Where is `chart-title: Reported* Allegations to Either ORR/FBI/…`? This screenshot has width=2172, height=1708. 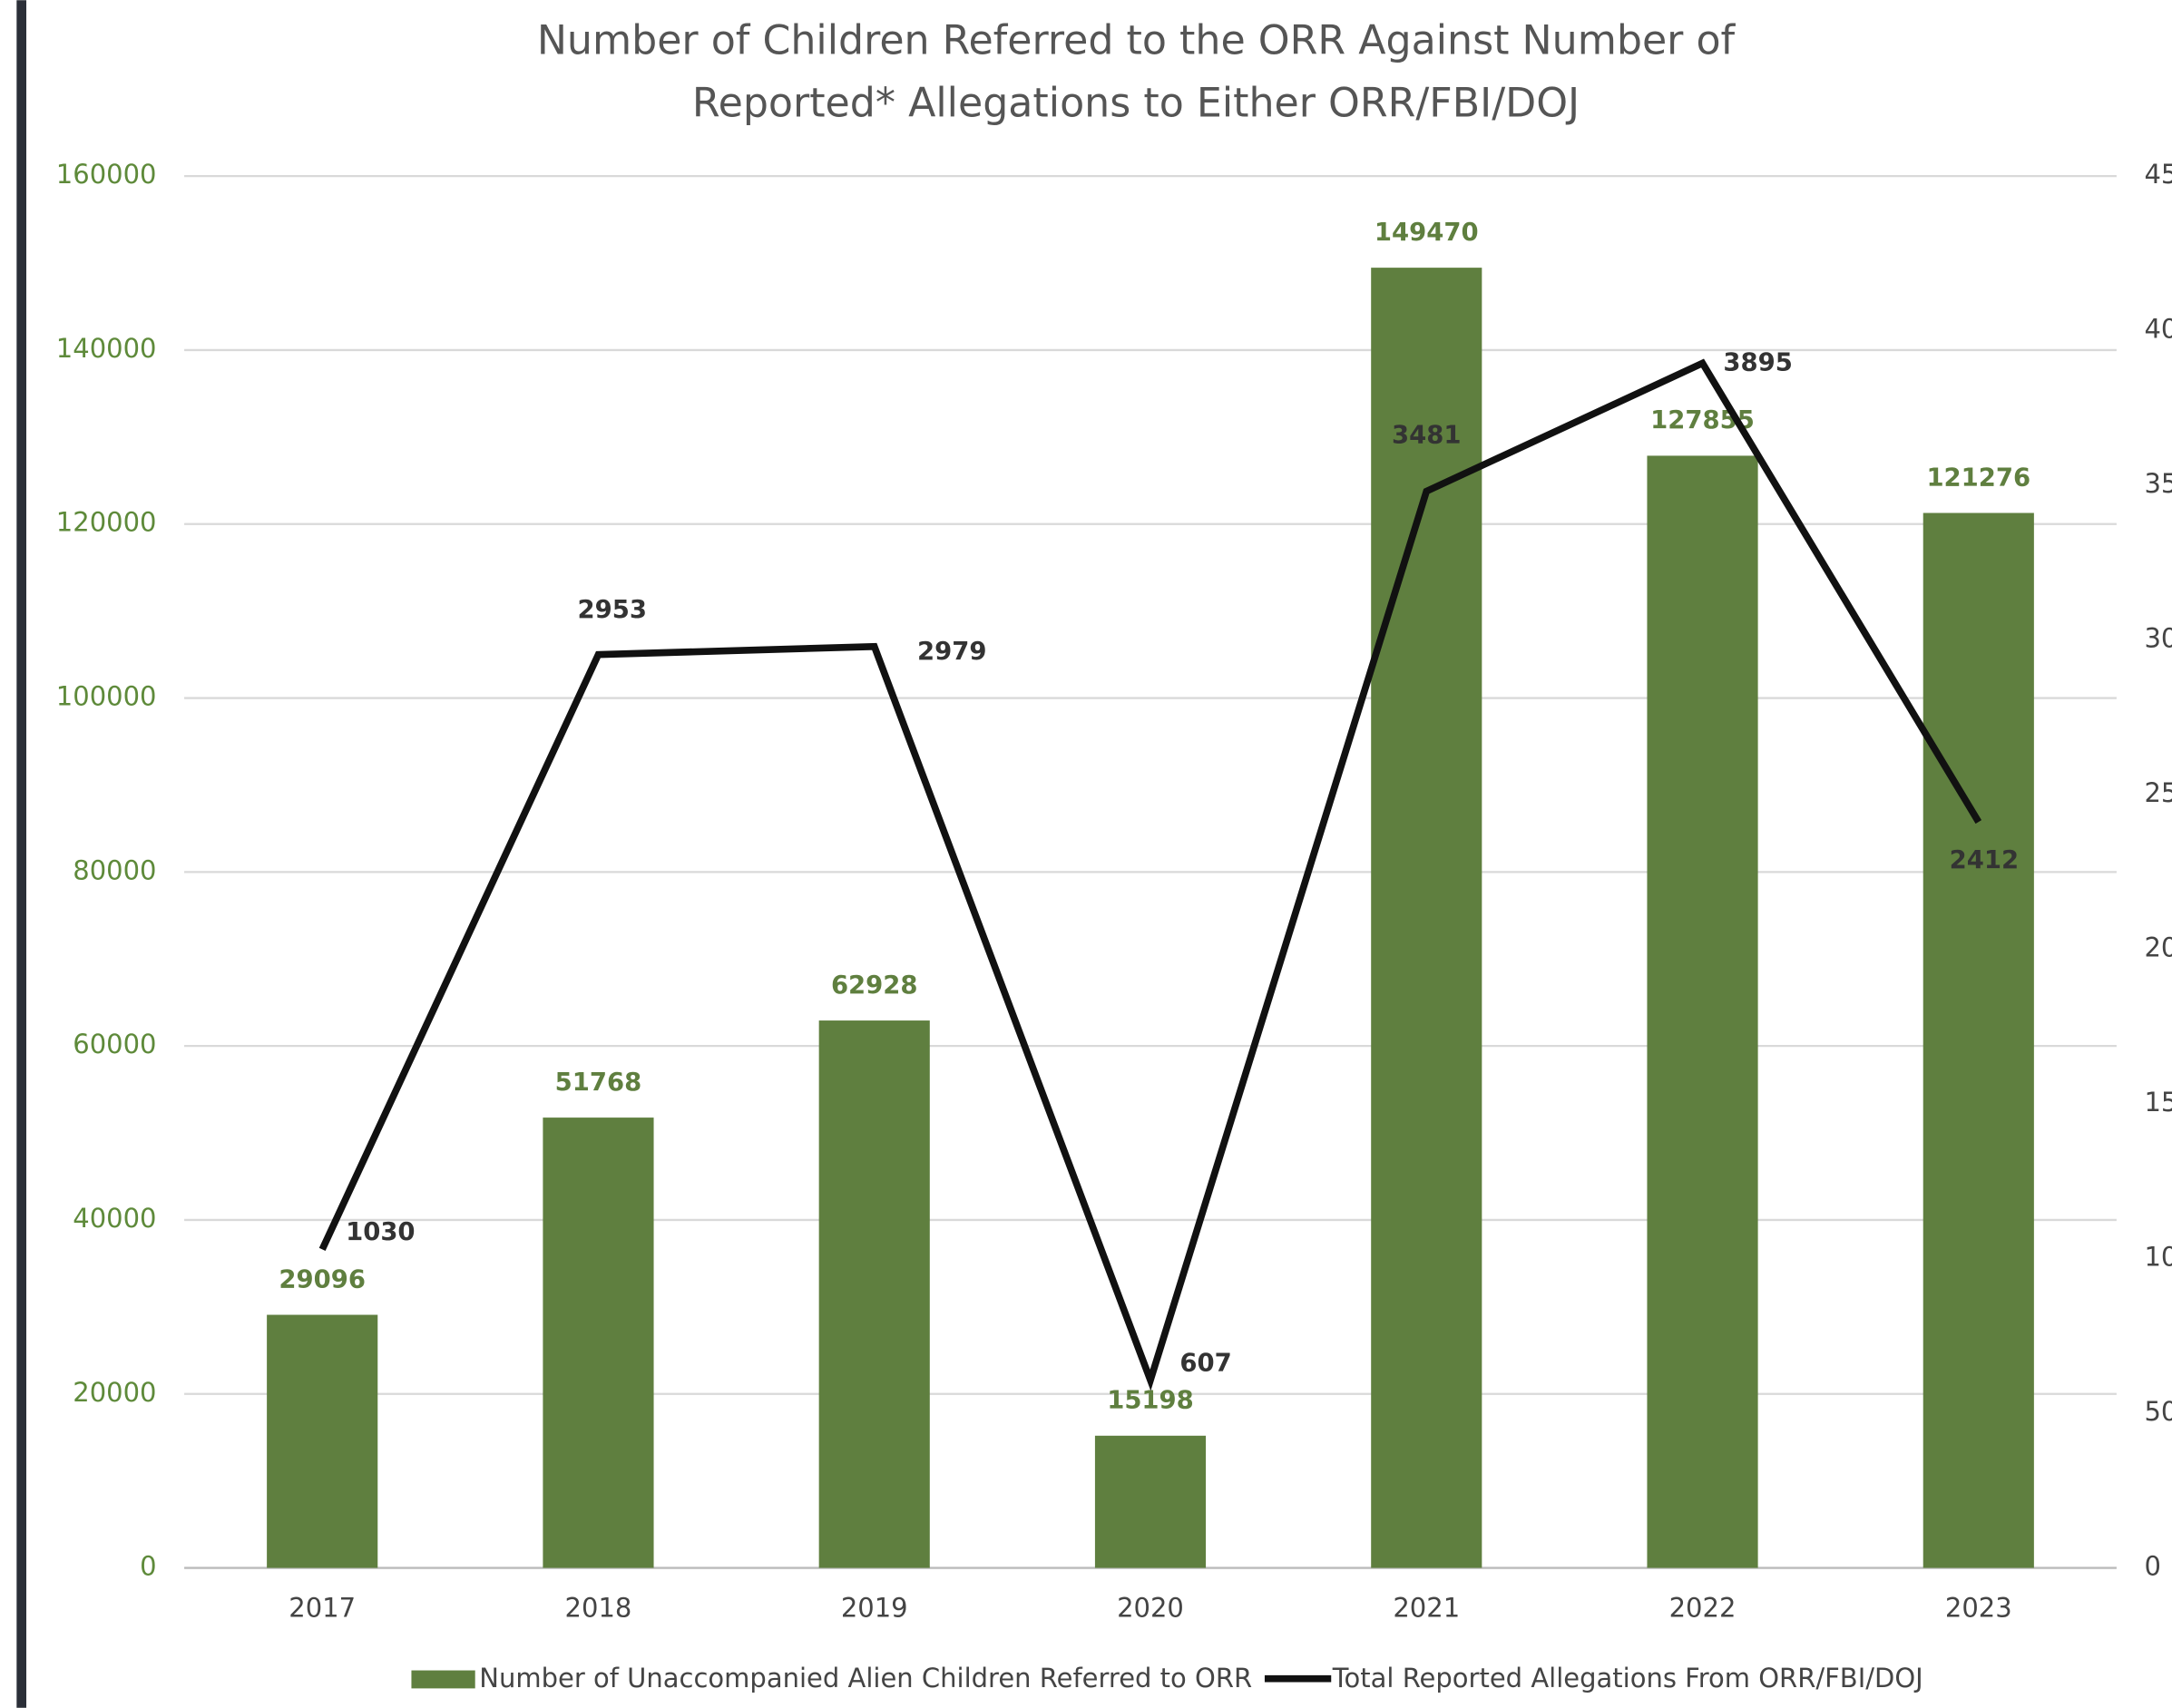
chart-title: Reported* Allegations to Either ORR/FBI/… is located at coordinates (1136, 103).